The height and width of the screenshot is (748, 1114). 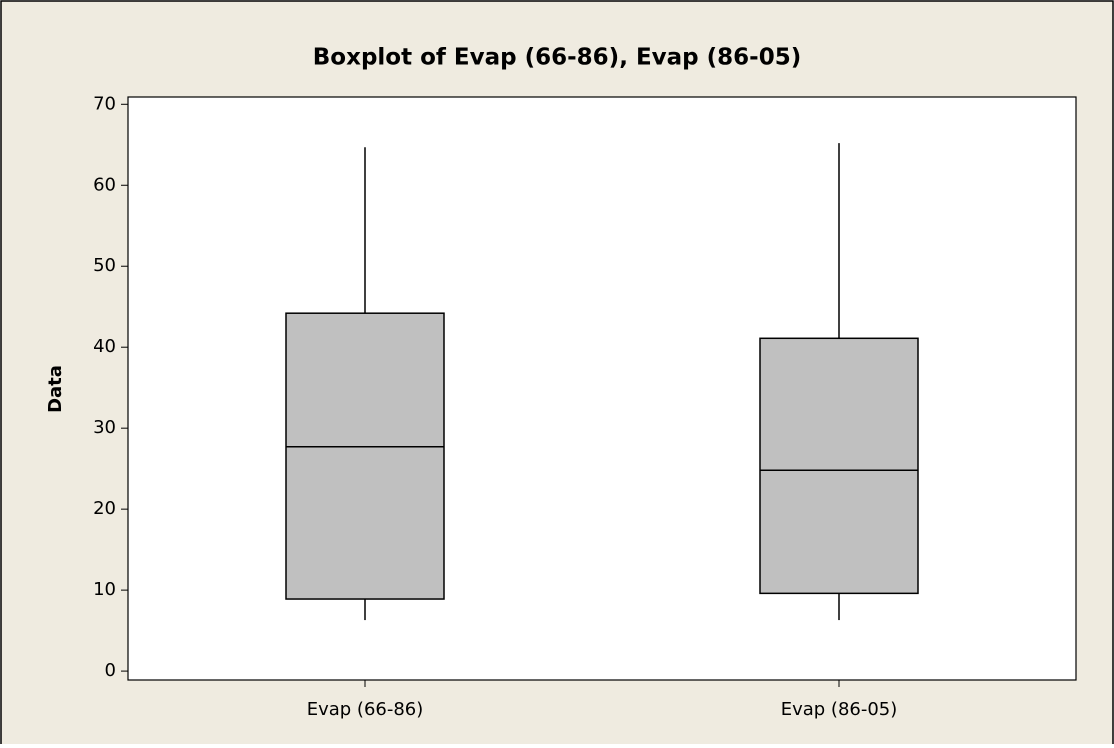 I want to click on y-tick-label: 10, so click(x=104, y=589).